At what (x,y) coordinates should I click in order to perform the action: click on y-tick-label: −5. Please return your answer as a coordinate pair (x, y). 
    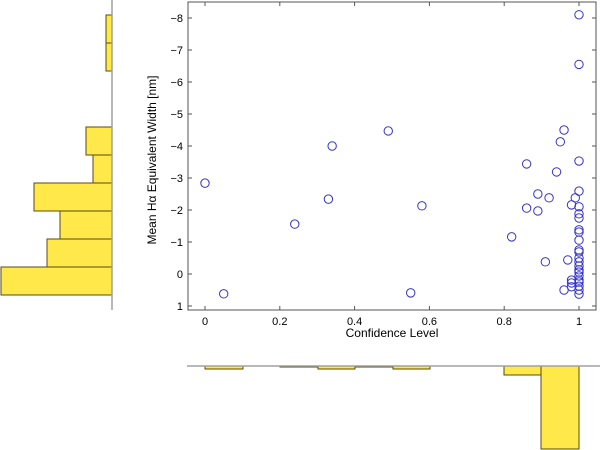
    Looking at the image, I should click on (176, 115).